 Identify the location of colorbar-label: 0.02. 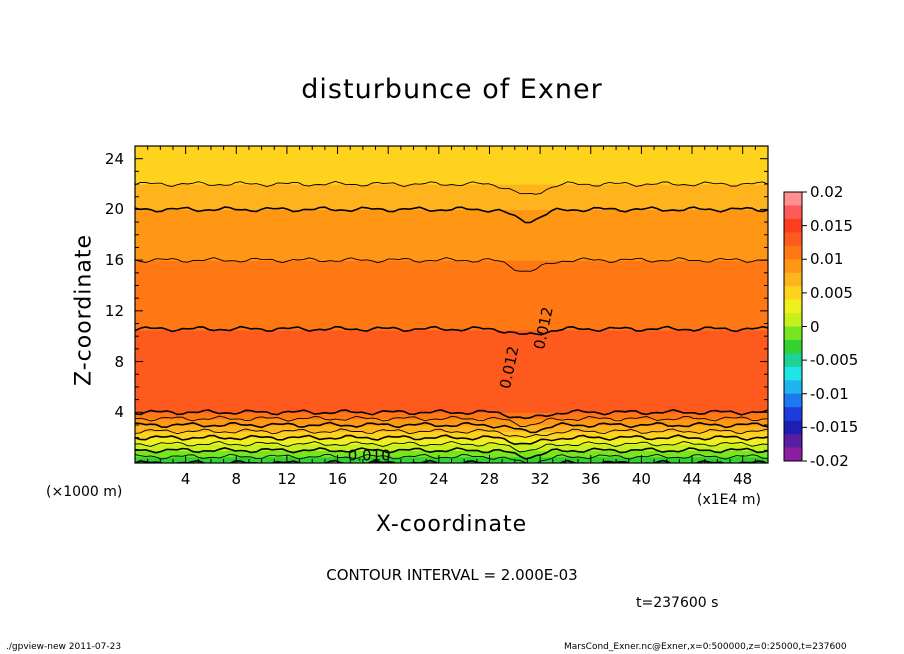
(827, 192).